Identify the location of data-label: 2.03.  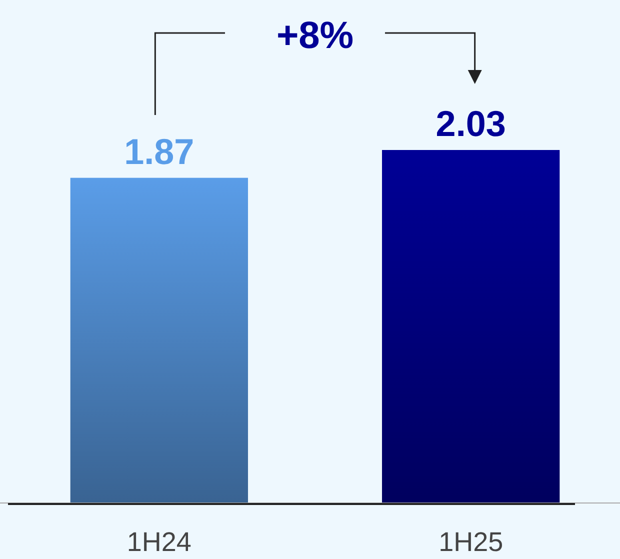
(471, 123).